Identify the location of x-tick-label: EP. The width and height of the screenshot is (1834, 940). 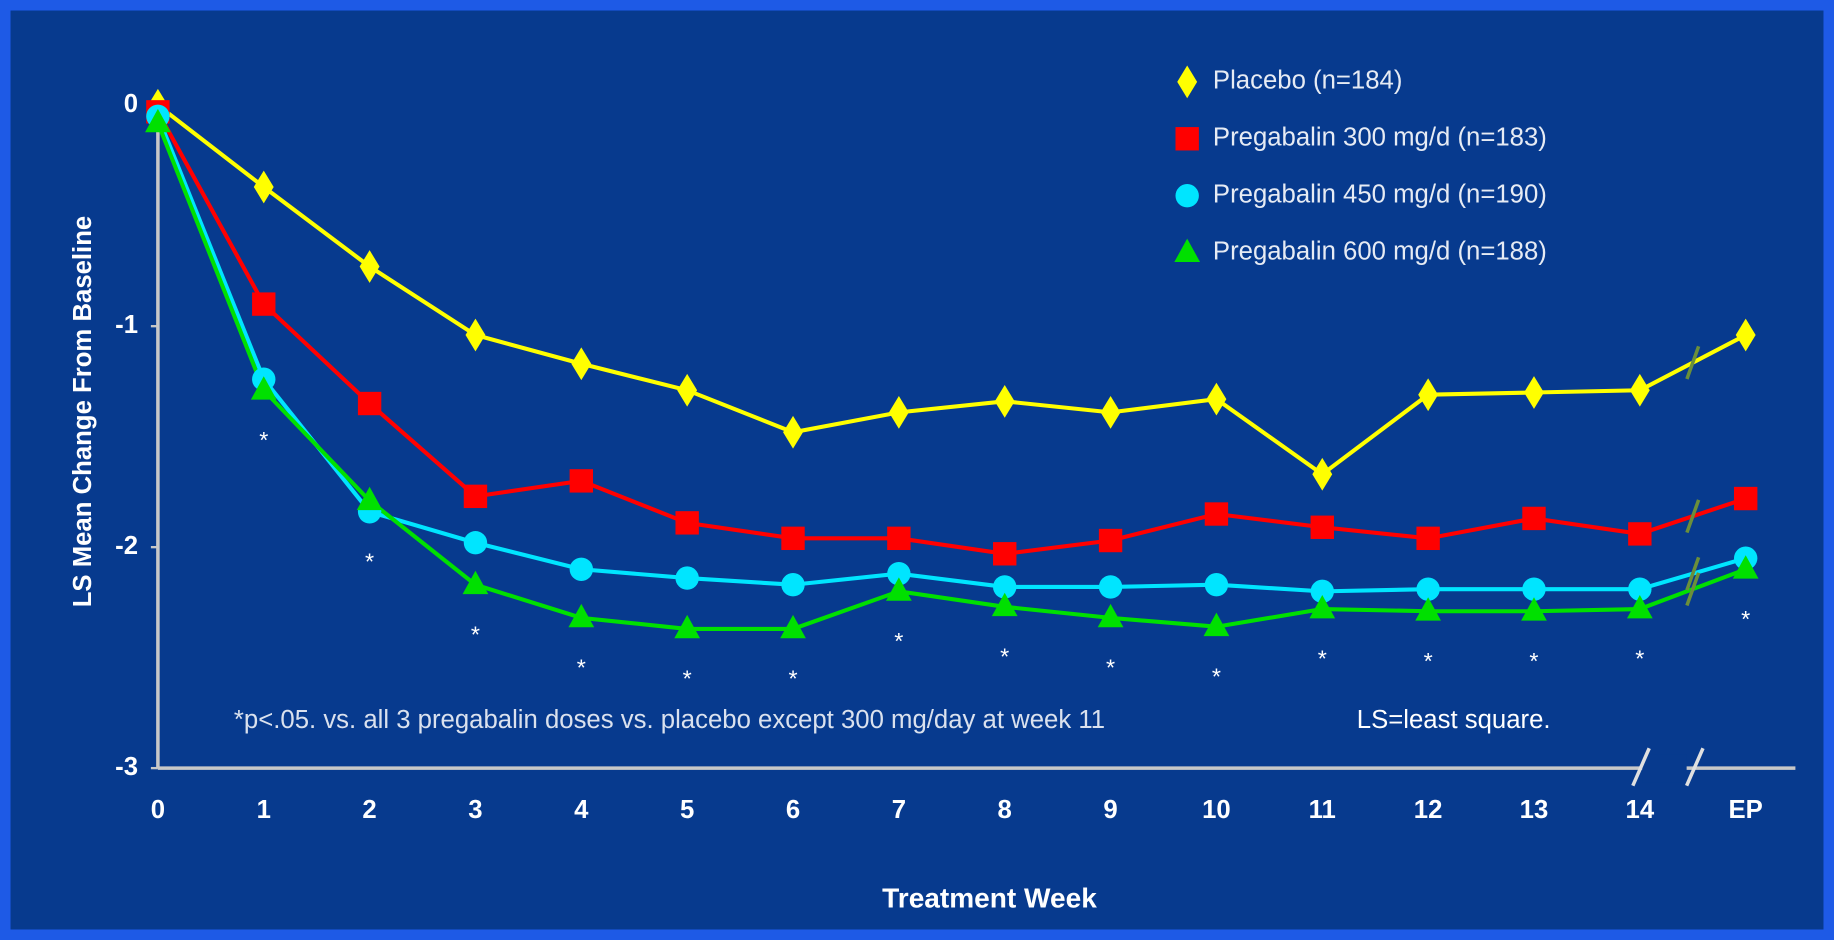
(1746, 810).